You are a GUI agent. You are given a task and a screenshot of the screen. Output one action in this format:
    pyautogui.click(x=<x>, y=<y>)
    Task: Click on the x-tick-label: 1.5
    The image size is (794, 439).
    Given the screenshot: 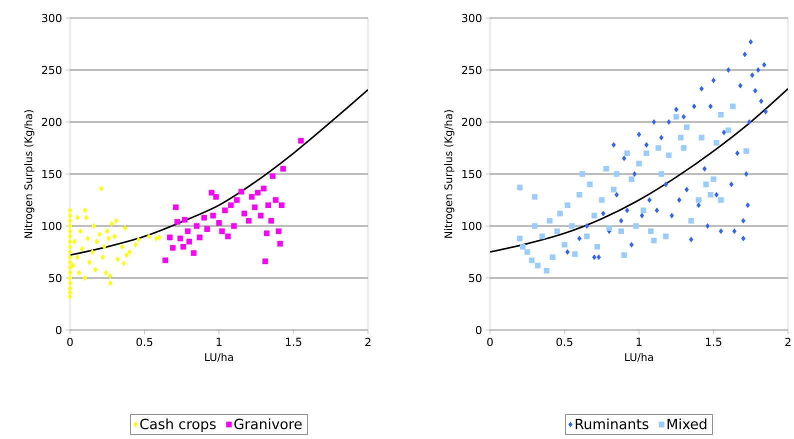 What is the action you would take?
    pyautogui.click(x=294, y=342)
    